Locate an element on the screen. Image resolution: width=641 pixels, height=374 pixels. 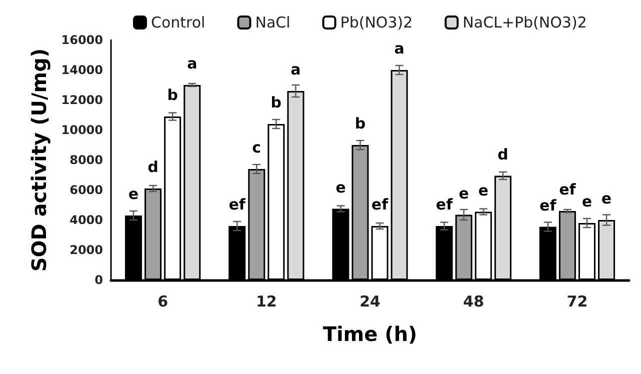
legend-label: NaCL+Pb(NO3)2 is located at coordinates (524, 23).